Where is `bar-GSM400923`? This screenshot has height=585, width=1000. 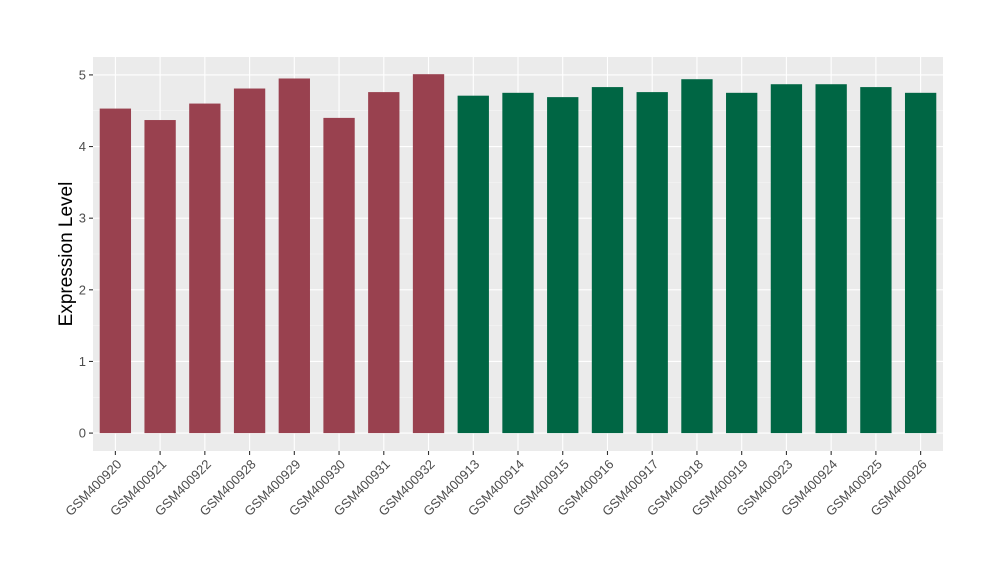
bar-GSM400923 is located at coordinates (786, 259).